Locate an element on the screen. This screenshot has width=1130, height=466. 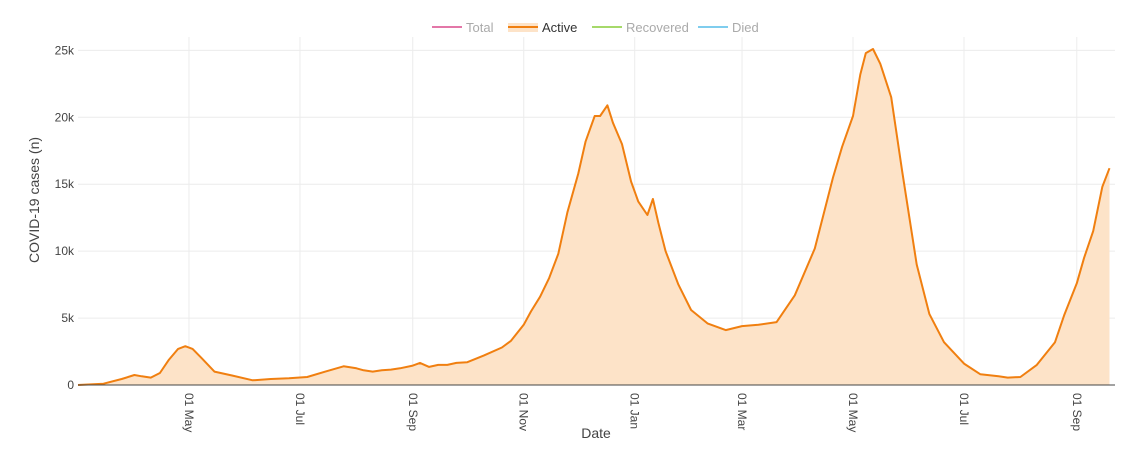
legend-item-active: Active is located at coordinates (542, 27).